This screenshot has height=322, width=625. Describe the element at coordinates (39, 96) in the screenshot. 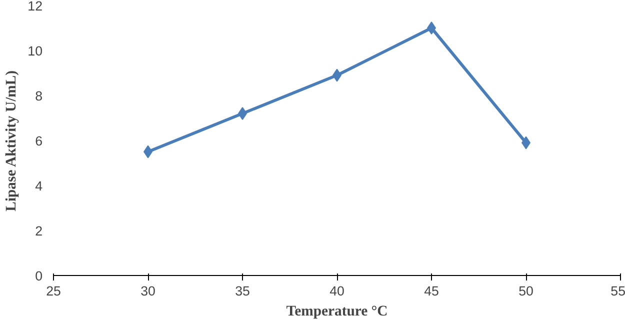

I see `y-tick-label: 8` at that location.